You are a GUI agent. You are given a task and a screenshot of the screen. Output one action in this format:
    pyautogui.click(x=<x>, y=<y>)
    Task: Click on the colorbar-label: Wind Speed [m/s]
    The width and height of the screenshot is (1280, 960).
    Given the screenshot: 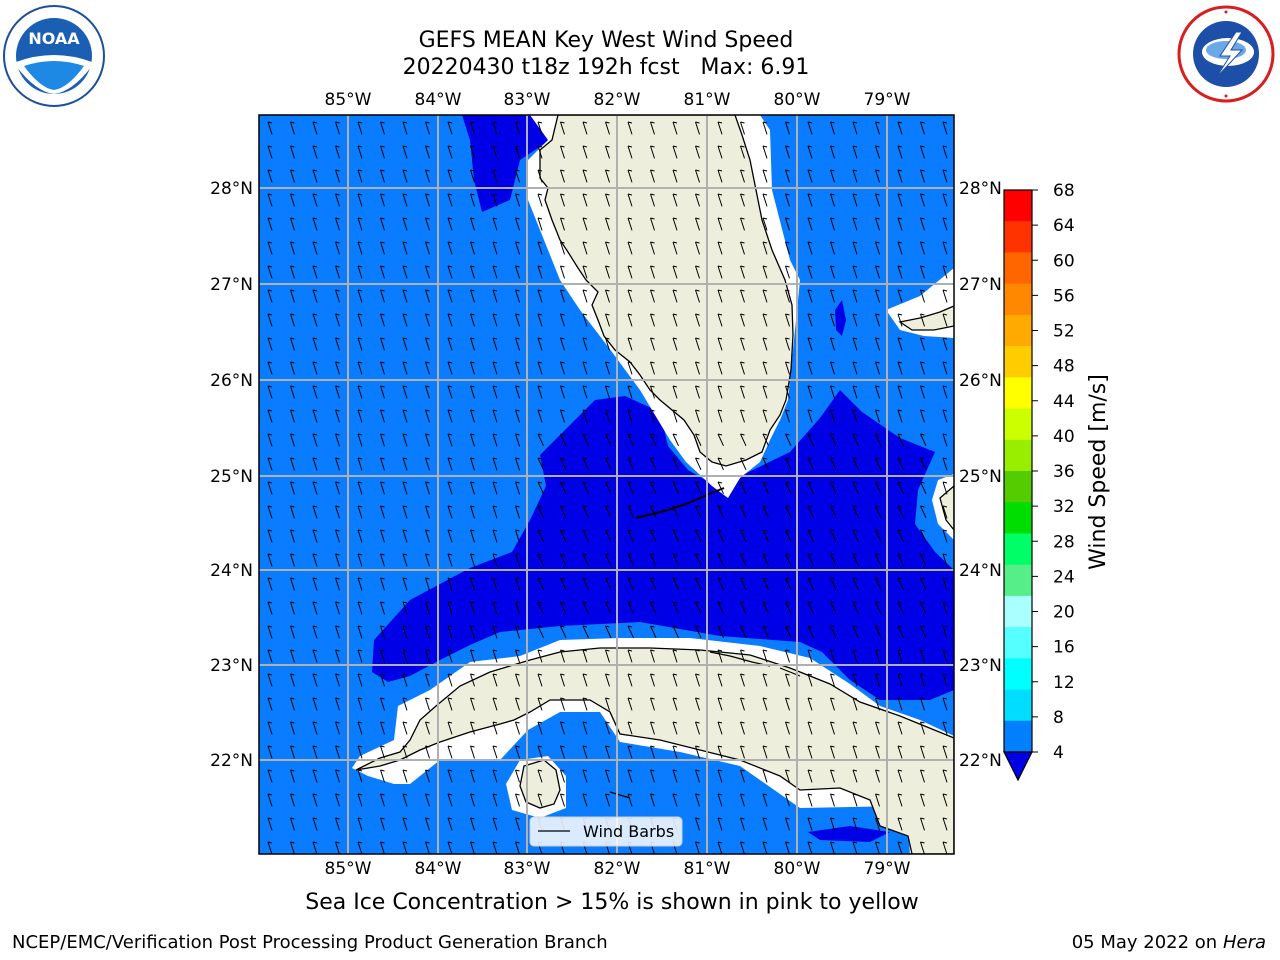 What is the action you would take?
    pyautogui.click(x=1098, y=472)
    